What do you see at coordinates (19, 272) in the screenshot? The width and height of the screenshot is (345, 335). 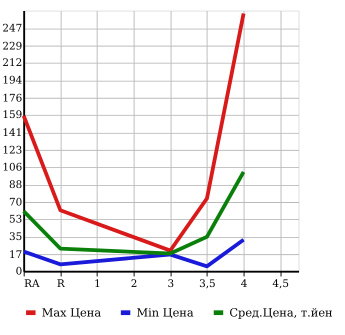 I see `y-tick-label: 0` at bounding box center [19, 272].